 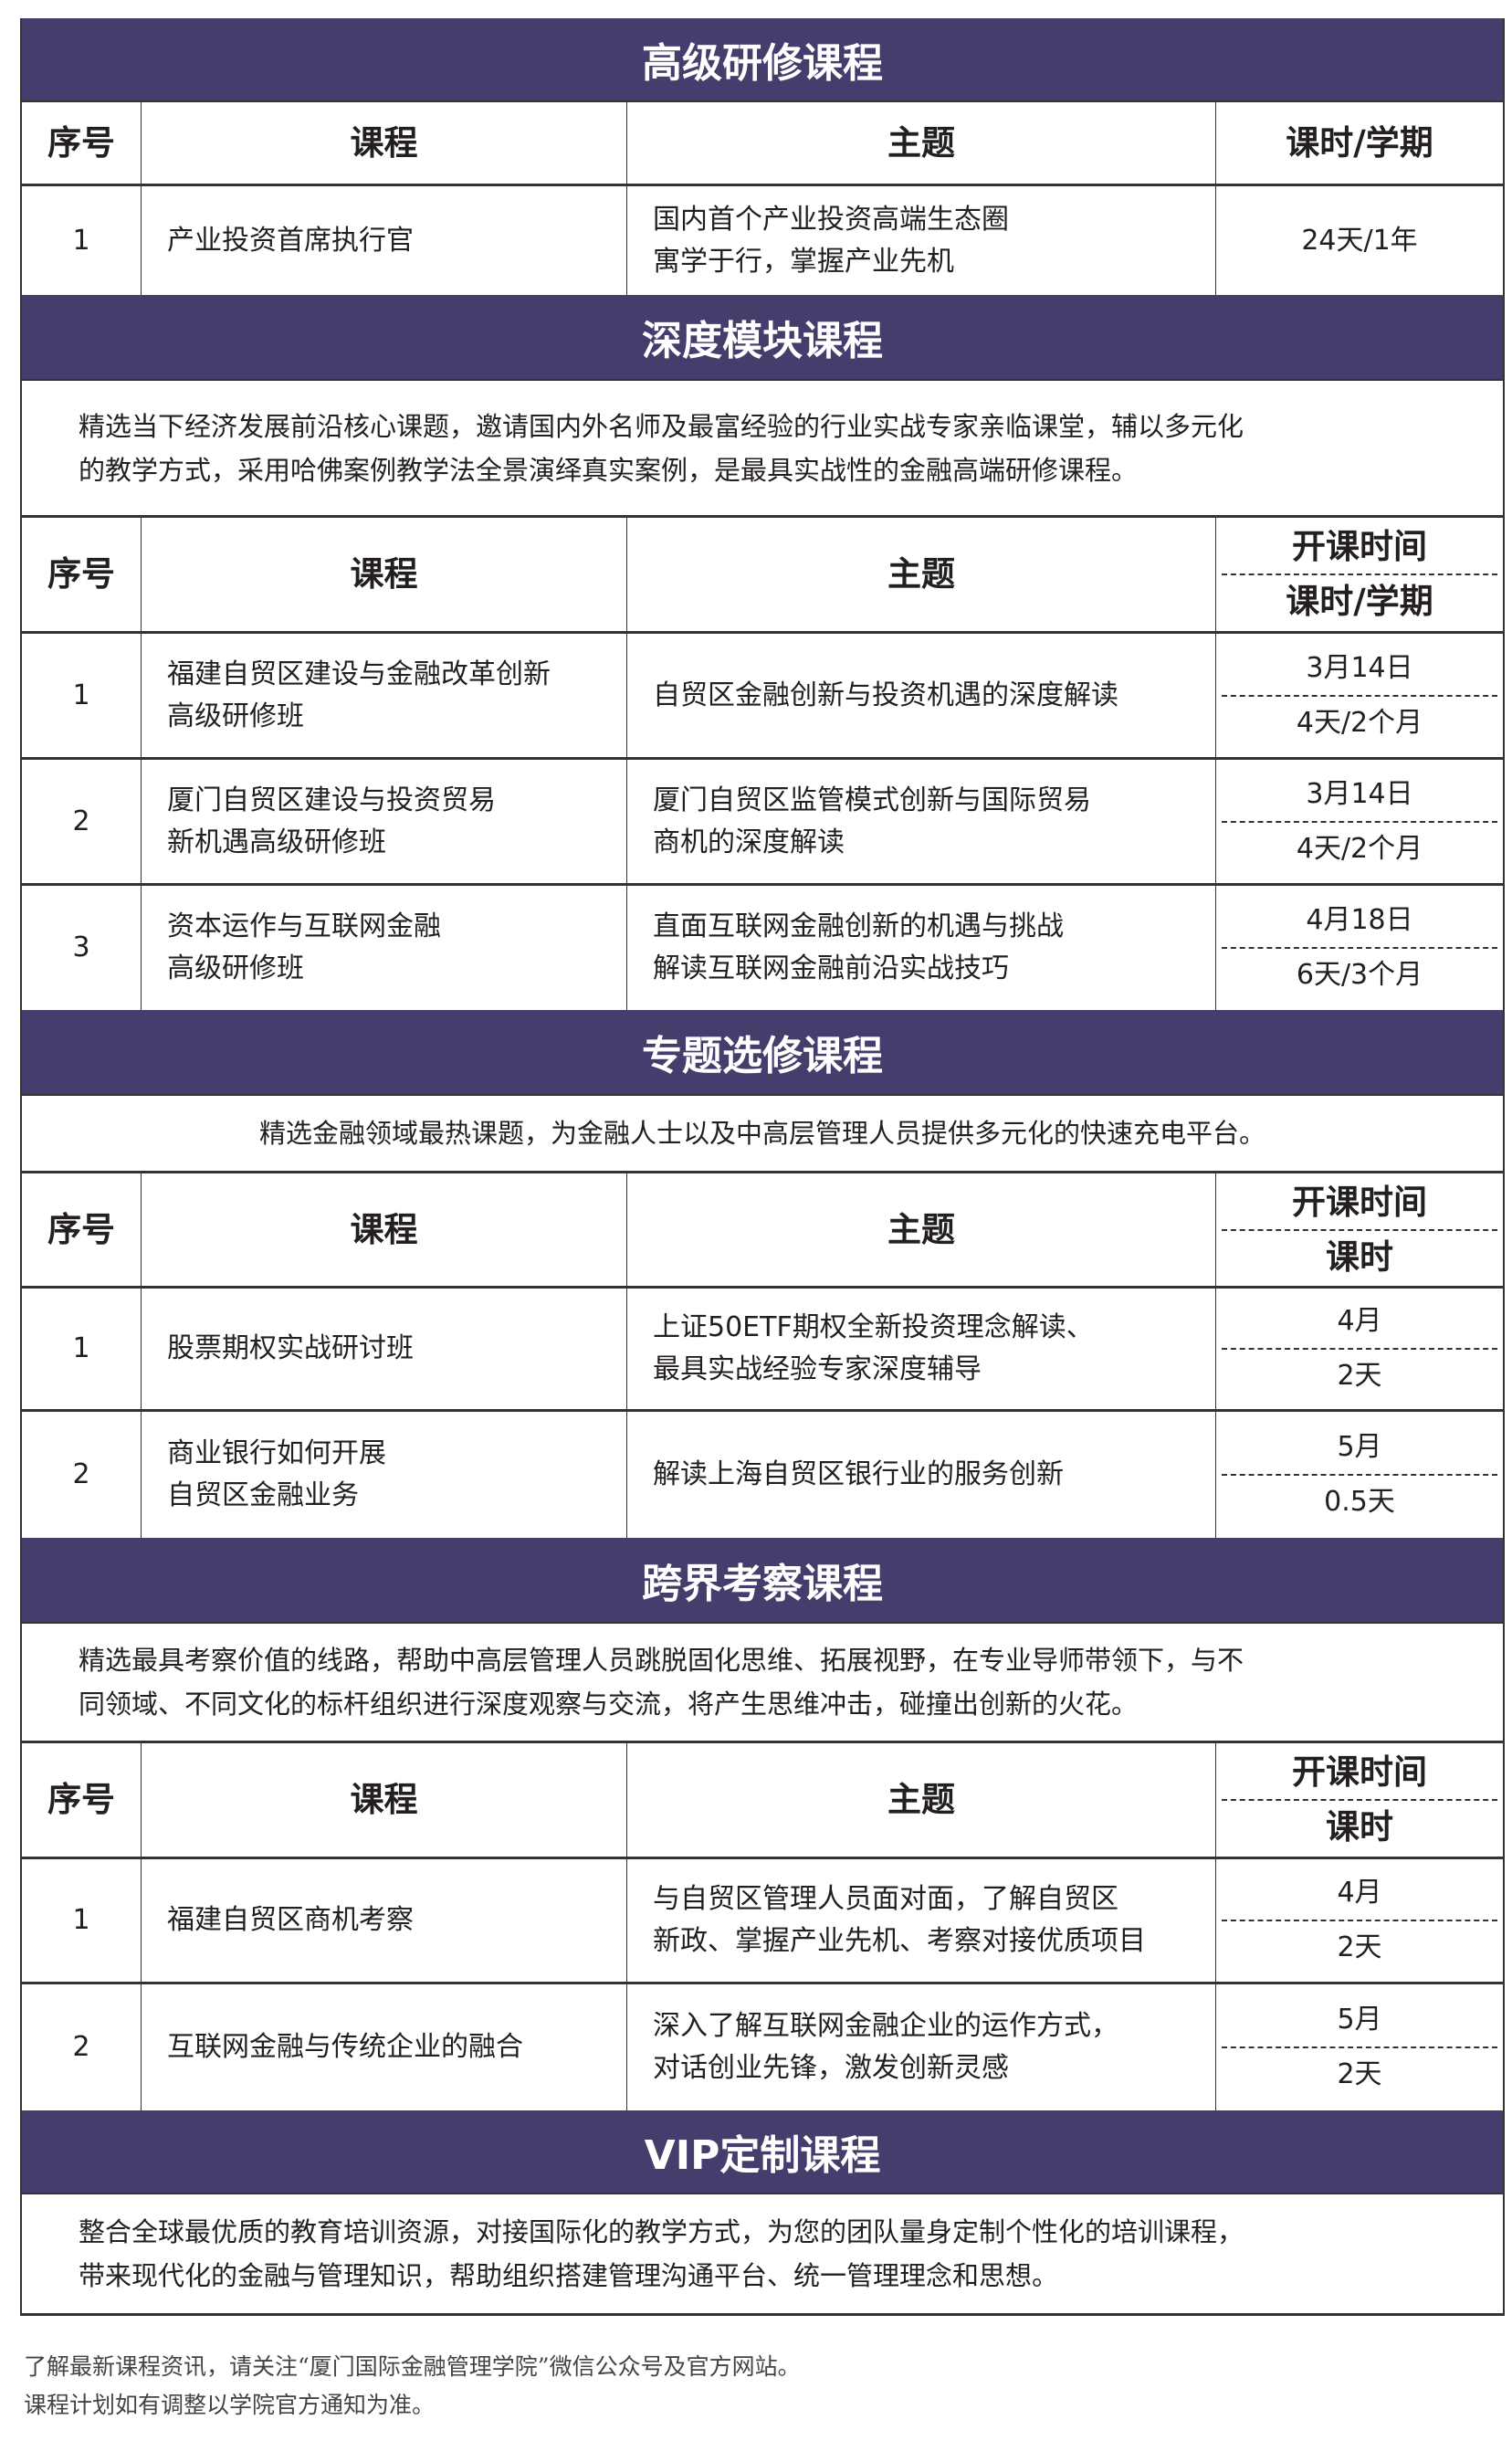 I want to click on section-description: 精选金融领域最热课题，为金融人士以及中高层管理人员提供多元化的快速充电平台。, so click(x=762, y=1134).